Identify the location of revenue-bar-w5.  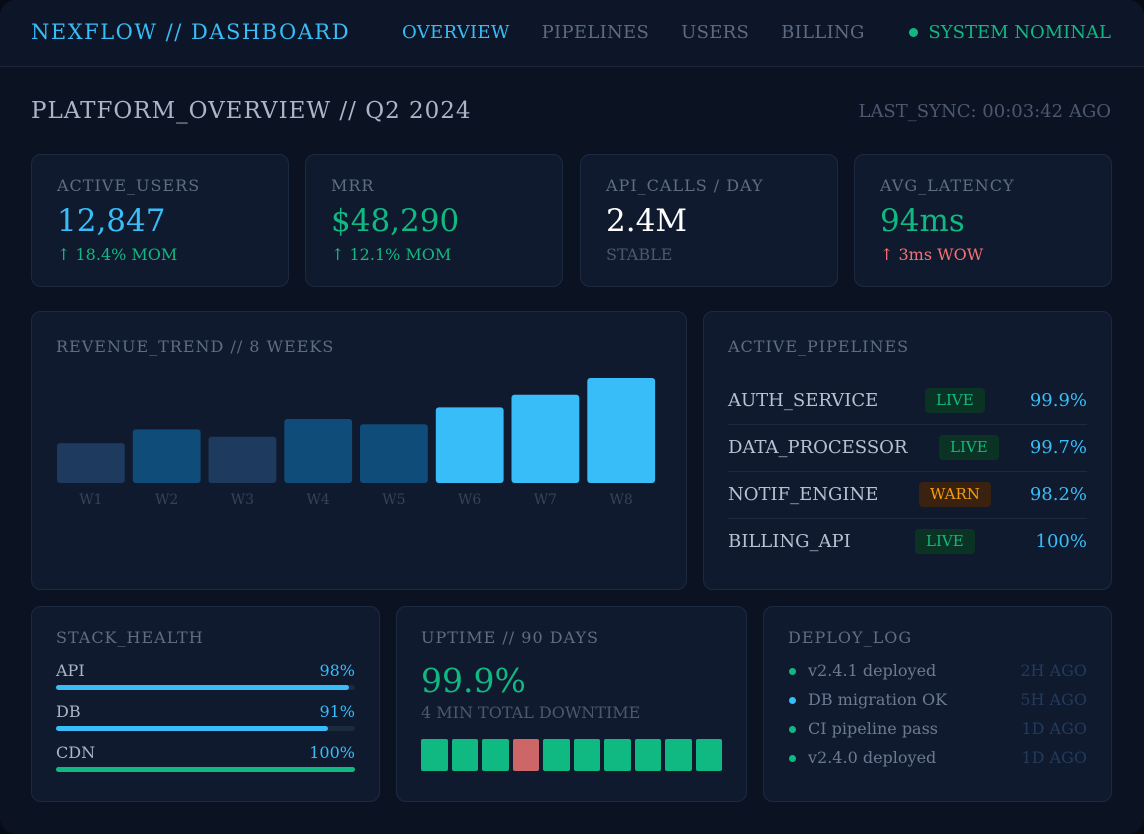
(394, 453).